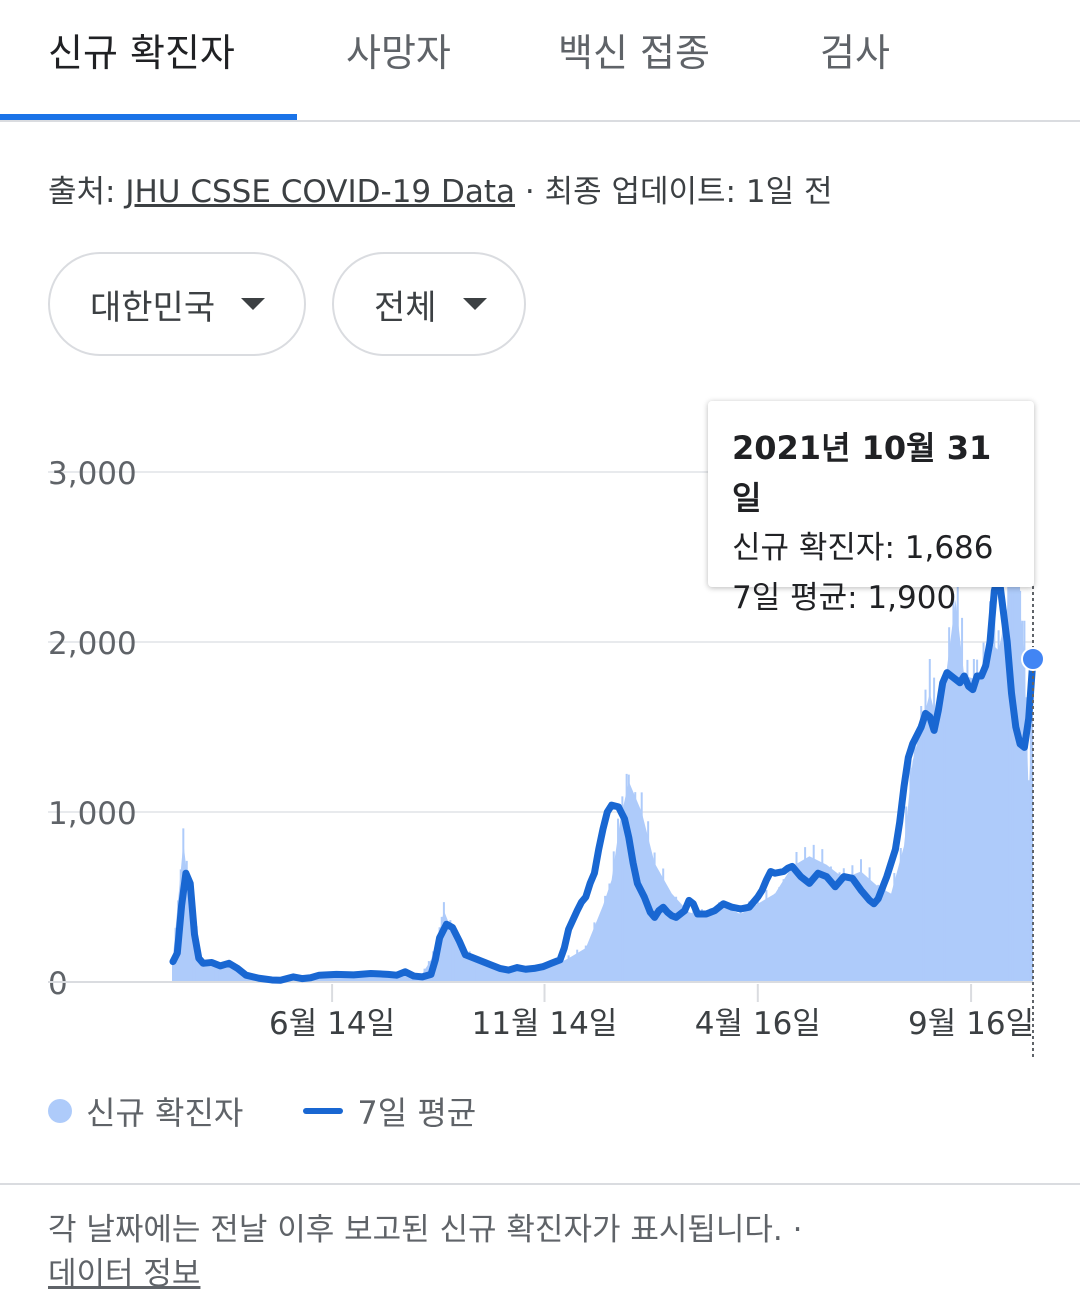  Describe the element at coordinates (634, 53) in the screenshot. I see `tab-vaccinations: 백신 접종` at that location.